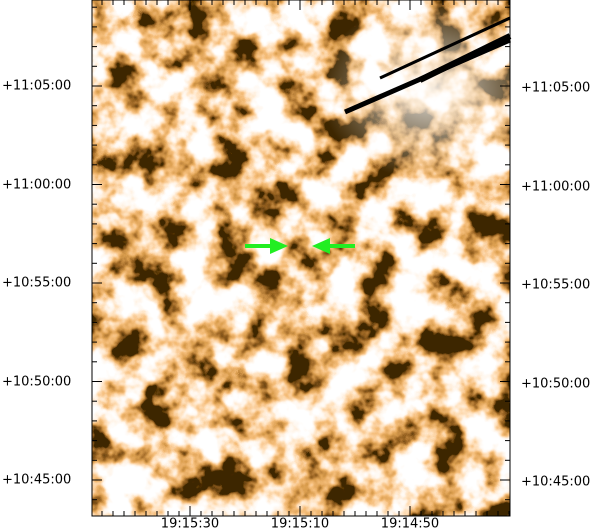 The width and height of the screenshot is (600, 532). Describe the element at coordinates (190, 524) in the screenshot. I see `ra-label: 19:15:30` at that location.